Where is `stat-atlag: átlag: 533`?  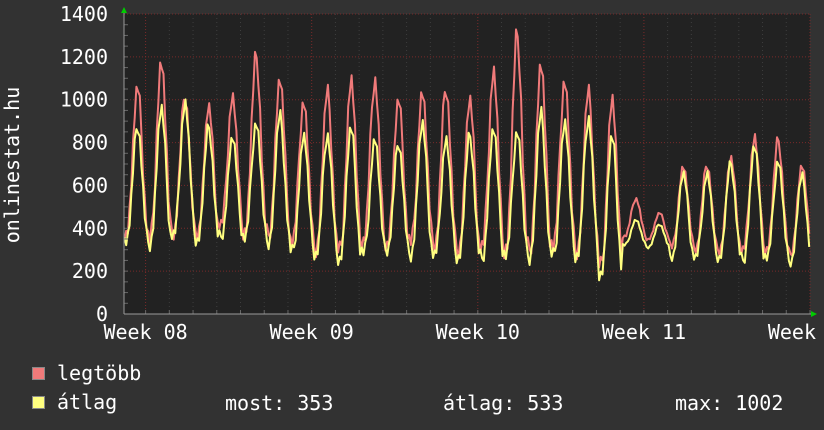
stat-atlag: átlag: 533 is located at coordinates (503, 403).